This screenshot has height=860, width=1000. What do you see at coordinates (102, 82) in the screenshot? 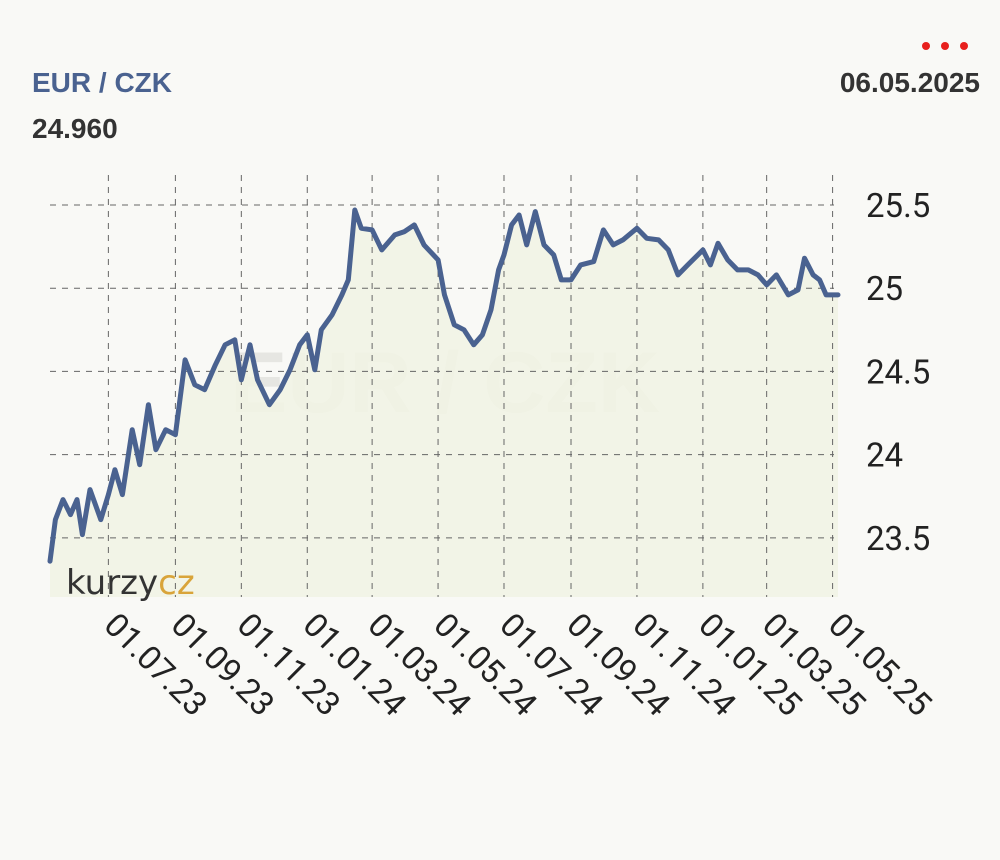
I see `pair-title: EUR / CZK` at bounding box center [102, 82].